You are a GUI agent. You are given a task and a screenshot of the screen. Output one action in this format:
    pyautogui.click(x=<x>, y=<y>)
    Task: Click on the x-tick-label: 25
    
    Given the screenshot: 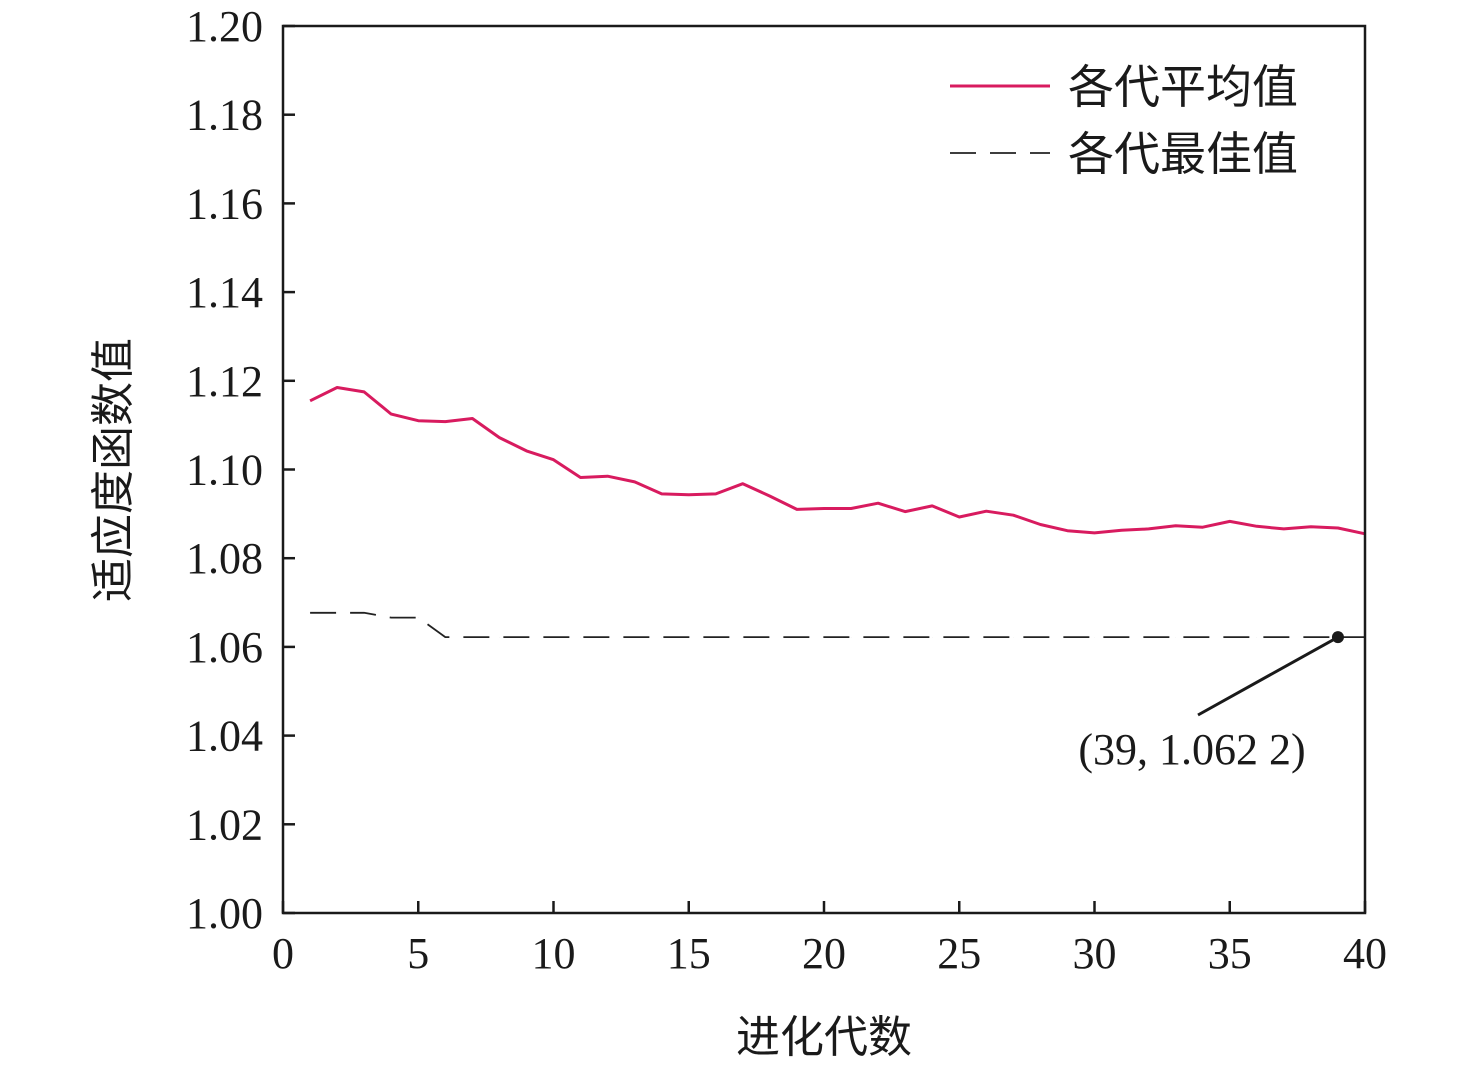 What is the action you would take?
    pyautogui.click(x=959, y=953)
    